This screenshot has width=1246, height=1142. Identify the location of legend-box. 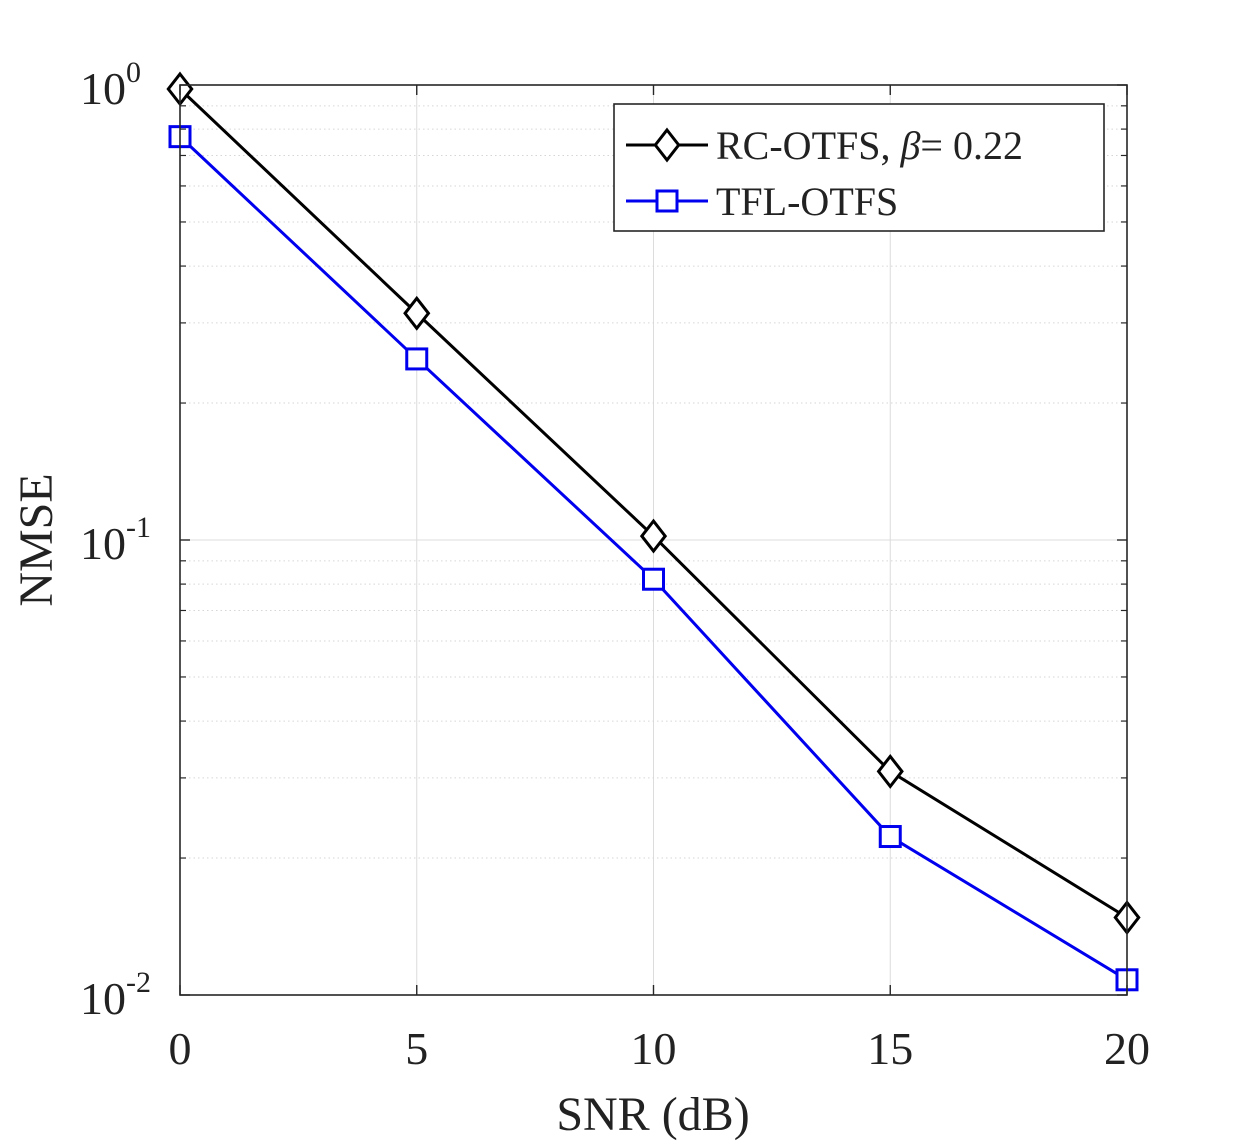
(859, 167).